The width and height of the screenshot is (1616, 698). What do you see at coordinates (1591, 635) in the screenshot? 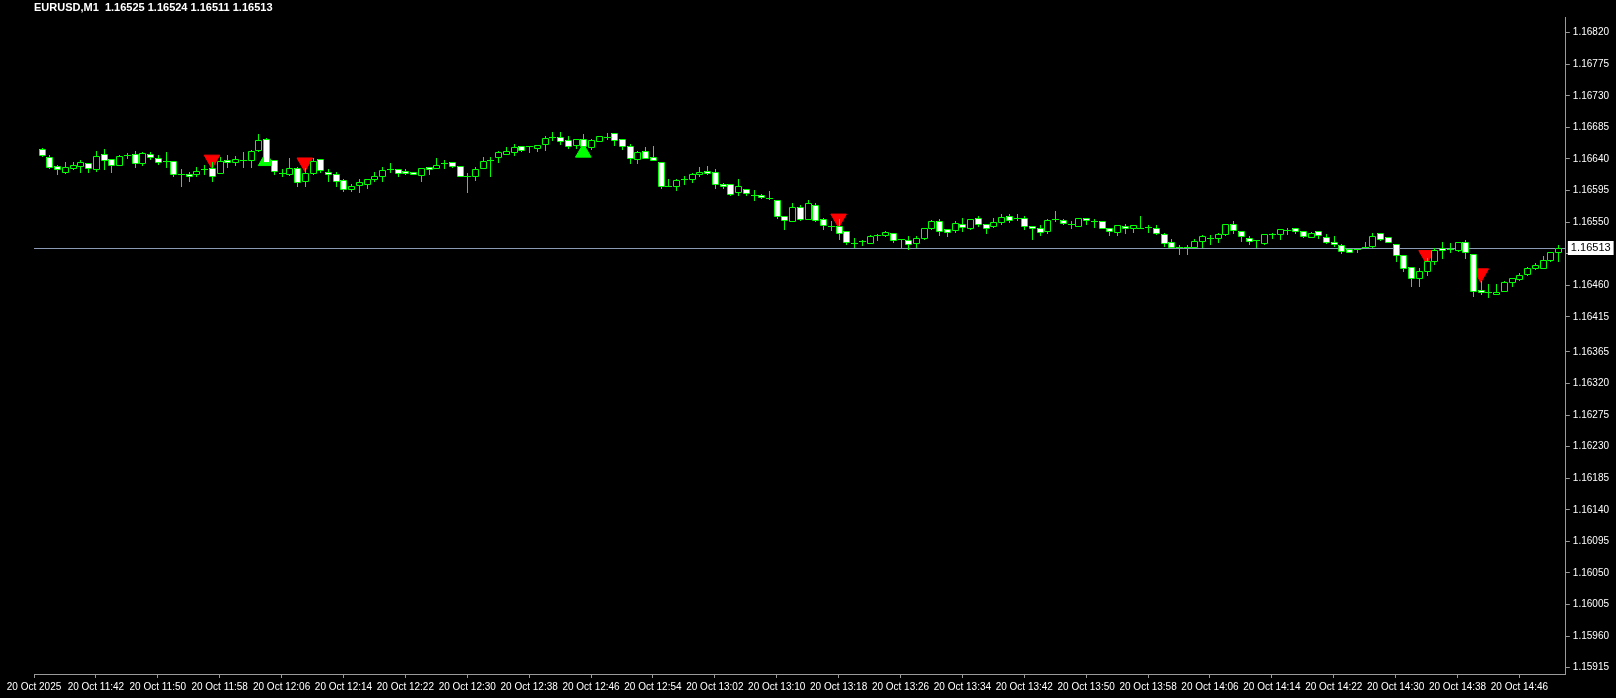
I see `y-tick-label: 1.15960` at bounding box center [1591, 635].